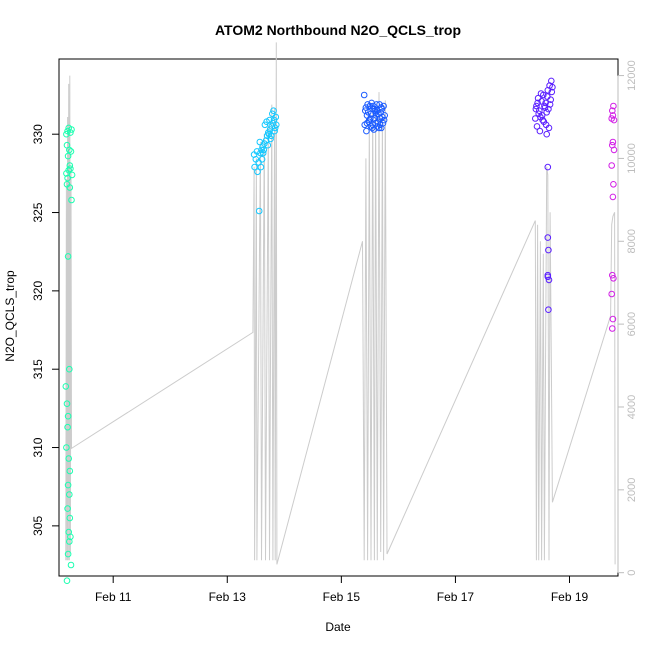 This screenshot has height=650, width=650. Describe the element at coordinates (10, 316) in the screenshot. I see `y-axis-label: N2O_QCLS_trop` at that location.